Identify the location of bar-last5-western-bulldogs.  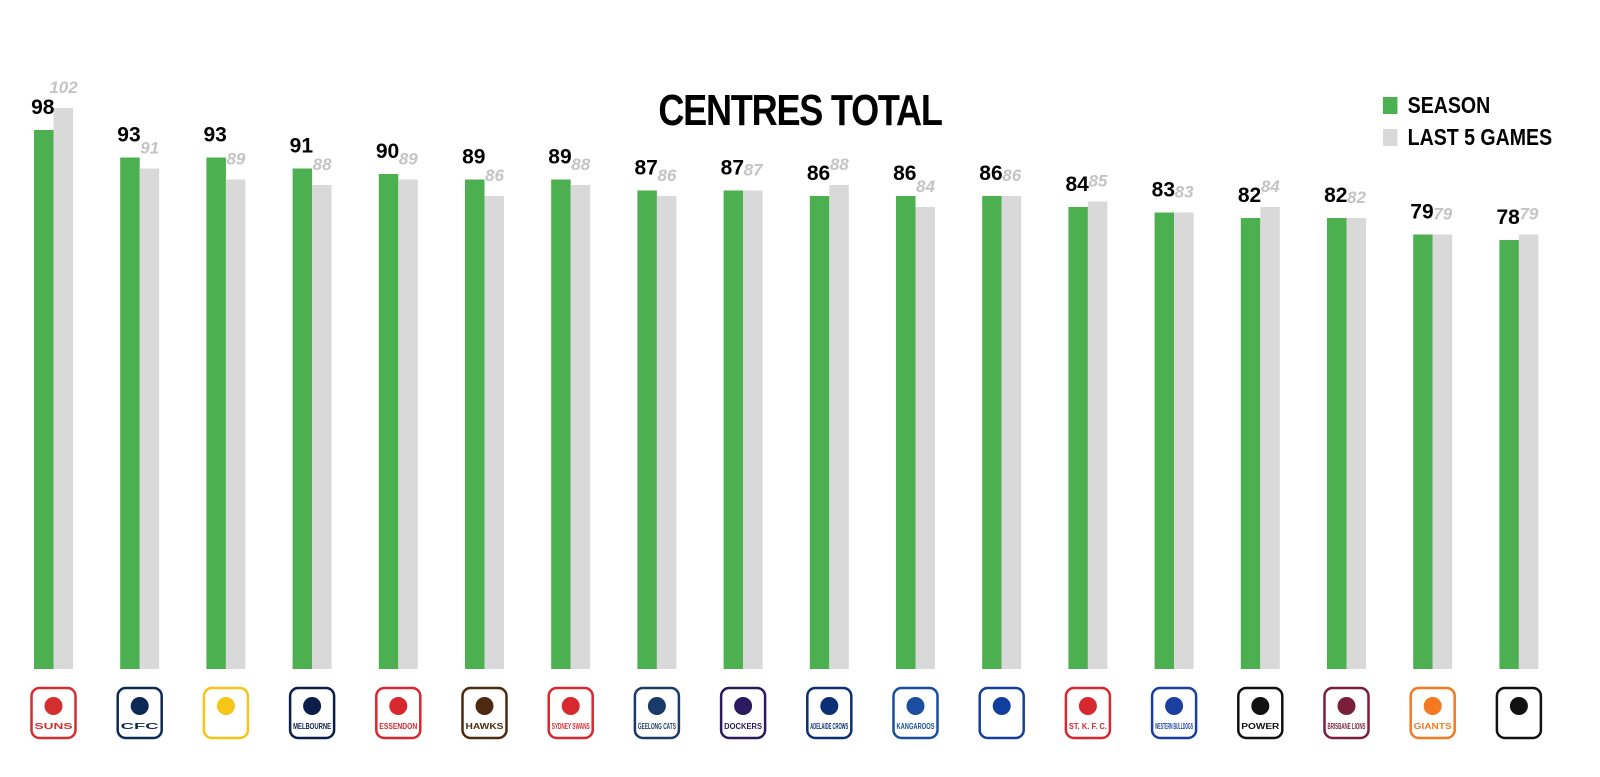
(1184, 440).